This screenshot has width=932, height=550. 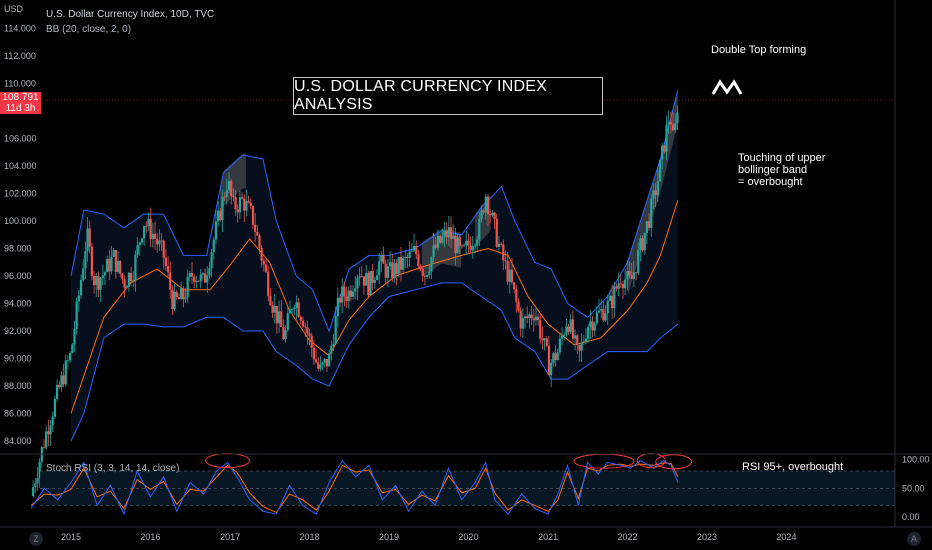 I want to click on symbol-title: U.S. Dollar Currency Index, 10D, TVC, so click(x=130, y=14).